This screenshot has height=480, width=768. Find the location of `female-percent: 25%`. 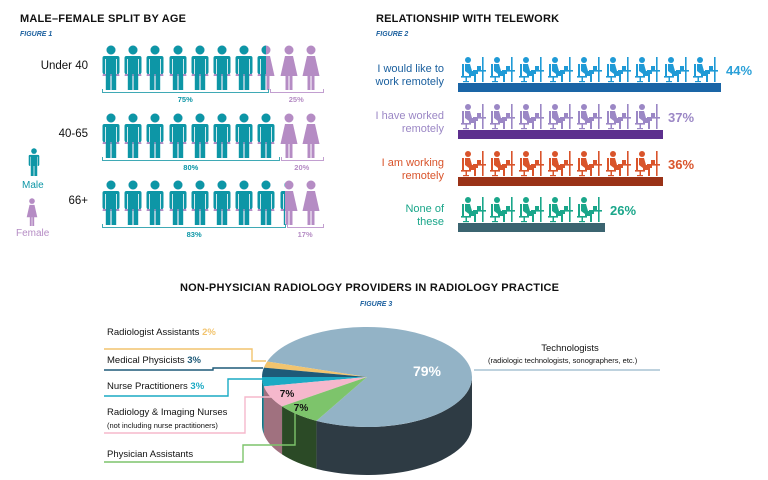

female-percent: 25% is located at coordinates (296, 99).